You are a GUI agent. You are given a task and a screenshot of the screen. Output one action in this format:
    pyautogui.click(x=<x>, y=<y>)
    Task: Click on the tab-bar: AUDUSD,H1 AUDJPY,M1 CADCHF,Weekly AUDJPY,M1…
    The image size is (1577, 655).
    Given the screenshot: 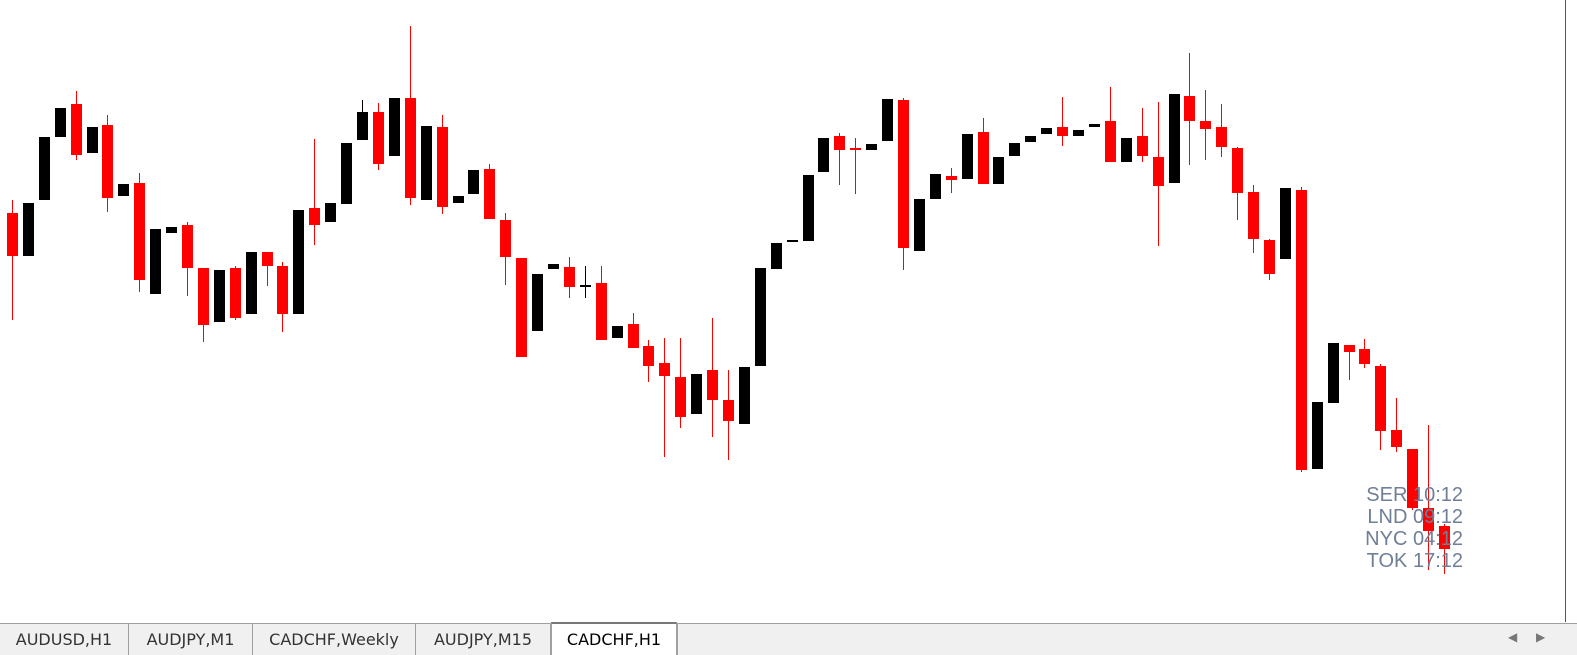 What is the action you would take?
    pyautogui.click(x=788, y=638)
    